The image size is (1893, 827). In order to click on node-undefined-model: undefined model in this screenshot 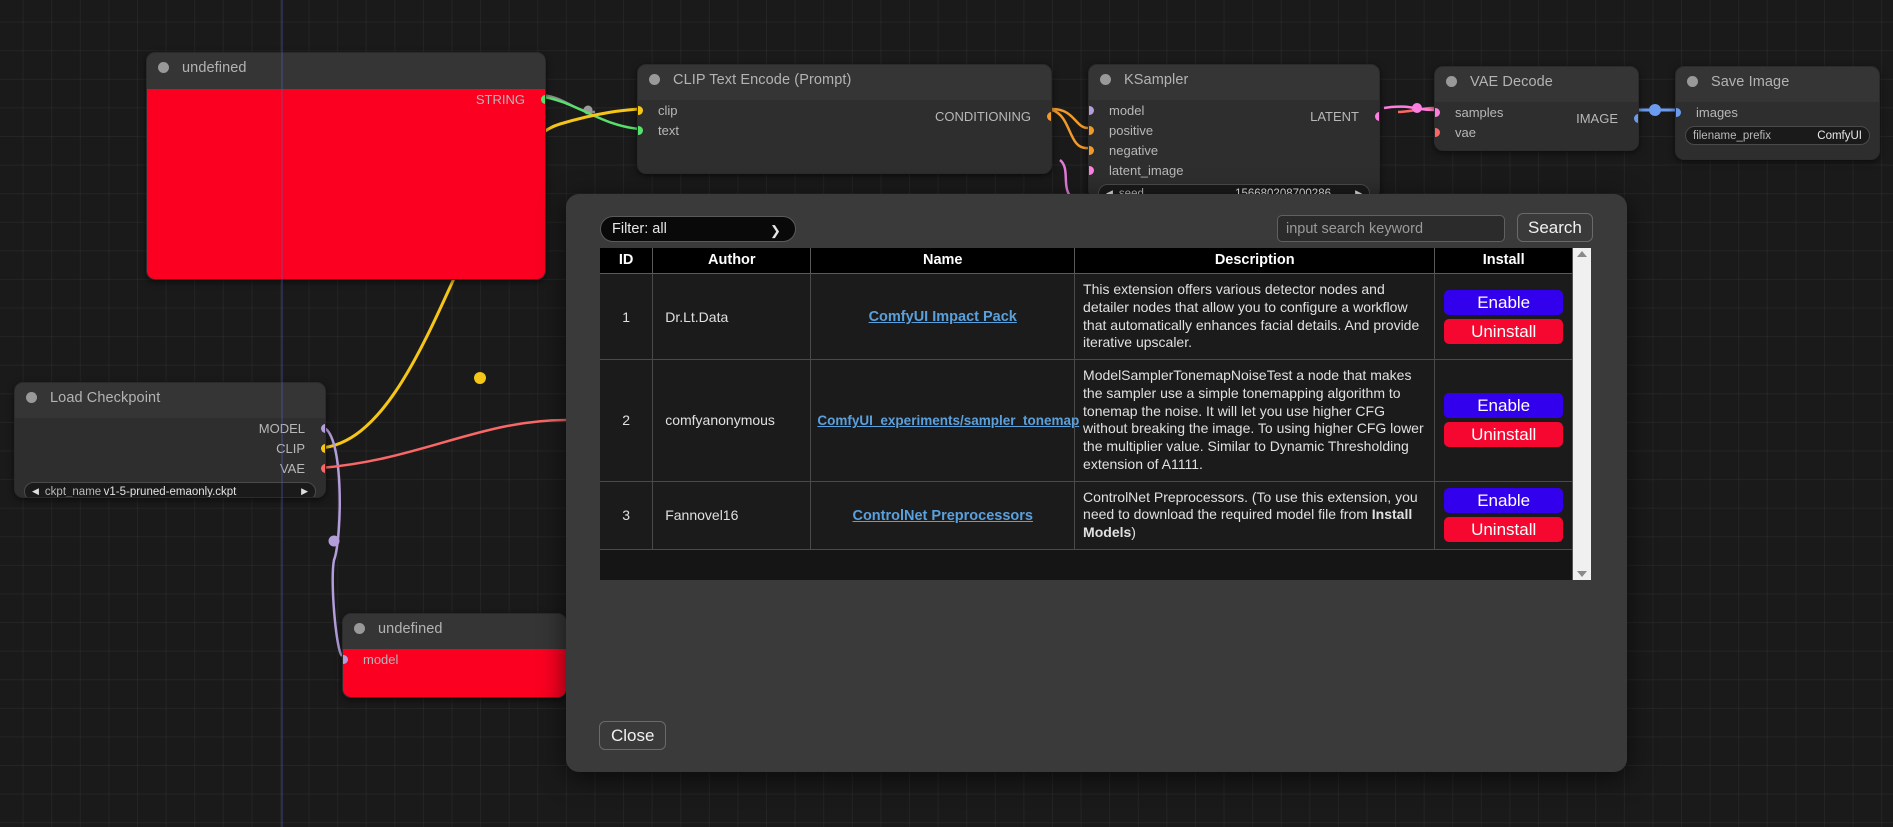, I will do `click(454, 655)`.